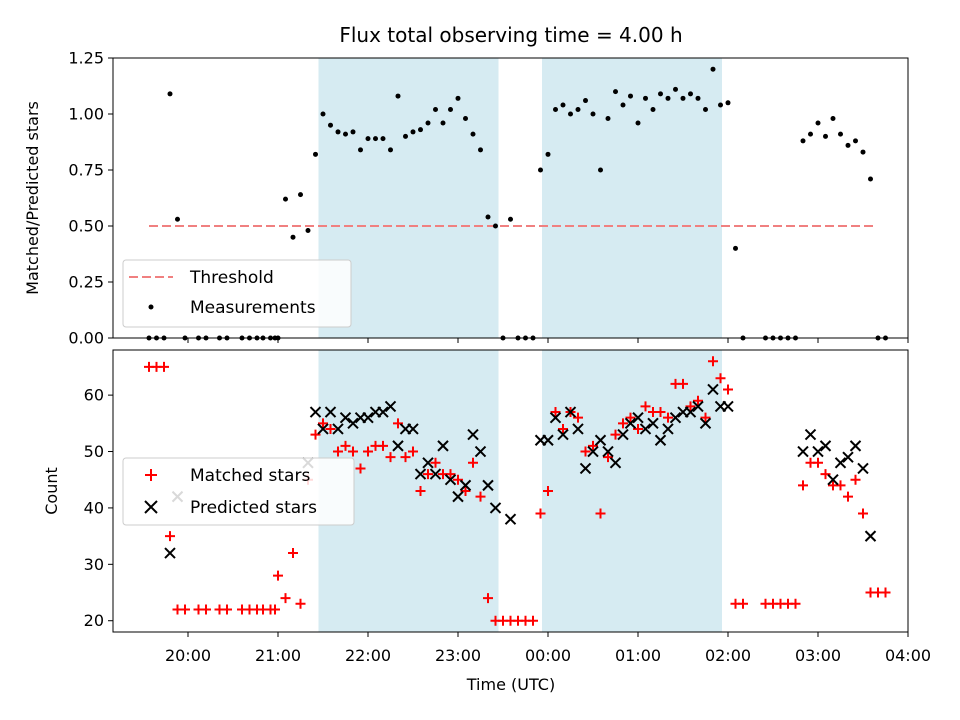 The width and height of the screenshot is (960, 720). I want to click on x-tick-label: 23:00, so click(458, 655).